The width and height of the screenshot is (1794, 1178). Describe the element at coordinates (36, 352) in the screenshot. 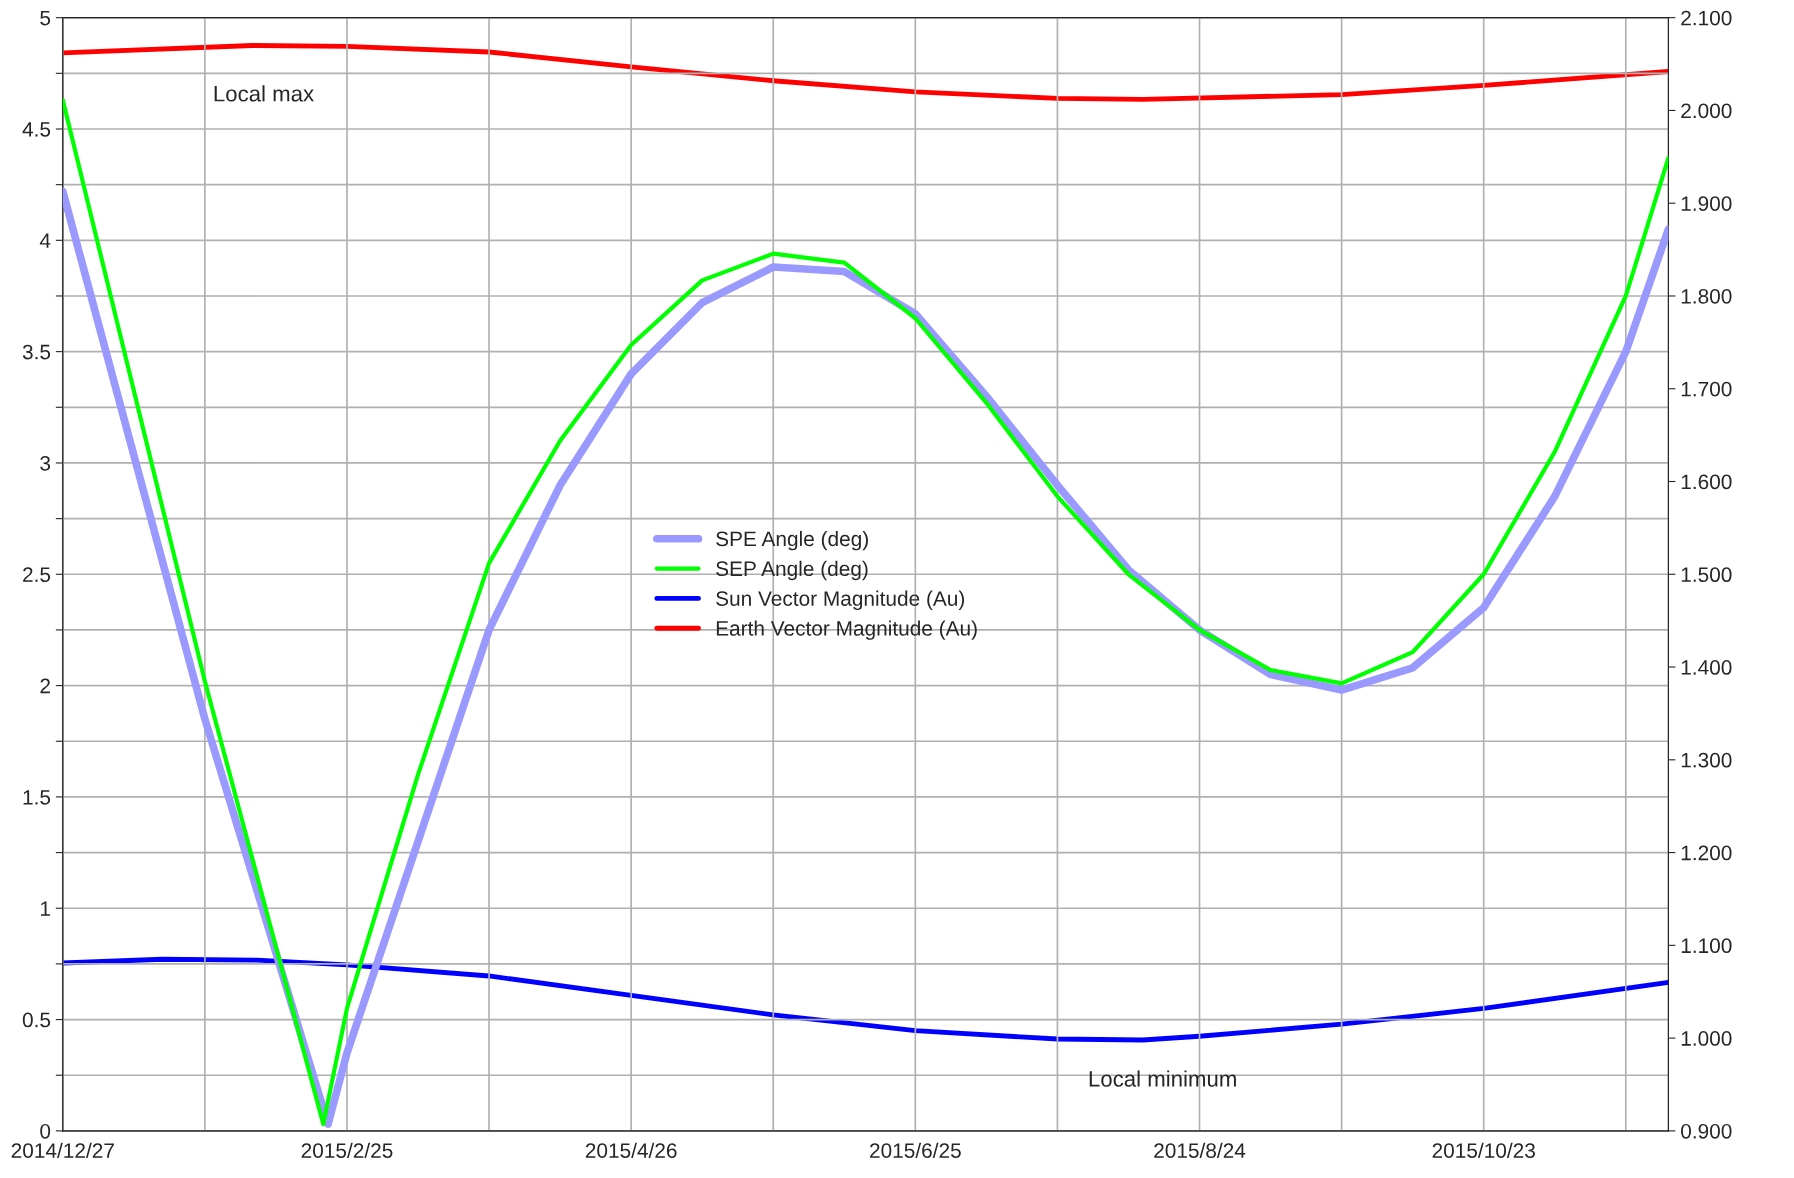

I see `y-tick-label: 3.5` at that location.